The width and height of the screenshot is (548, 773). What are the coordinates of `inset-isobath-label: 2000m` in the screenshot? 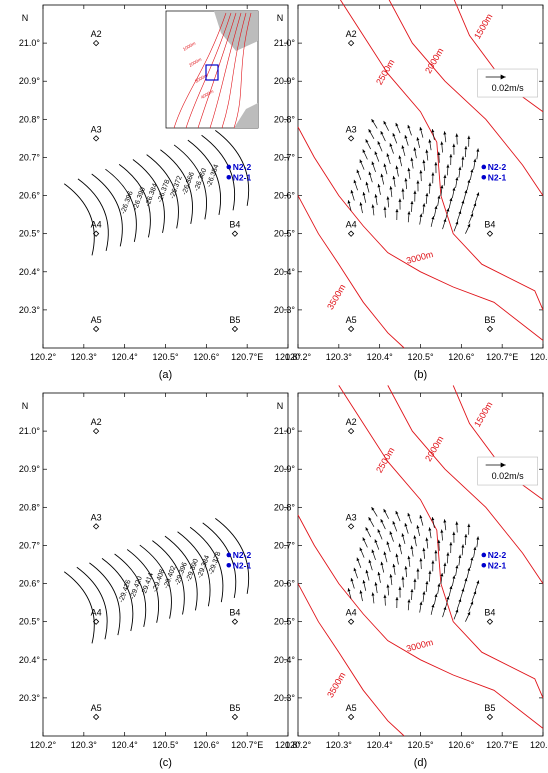 It's located at (195, 62).